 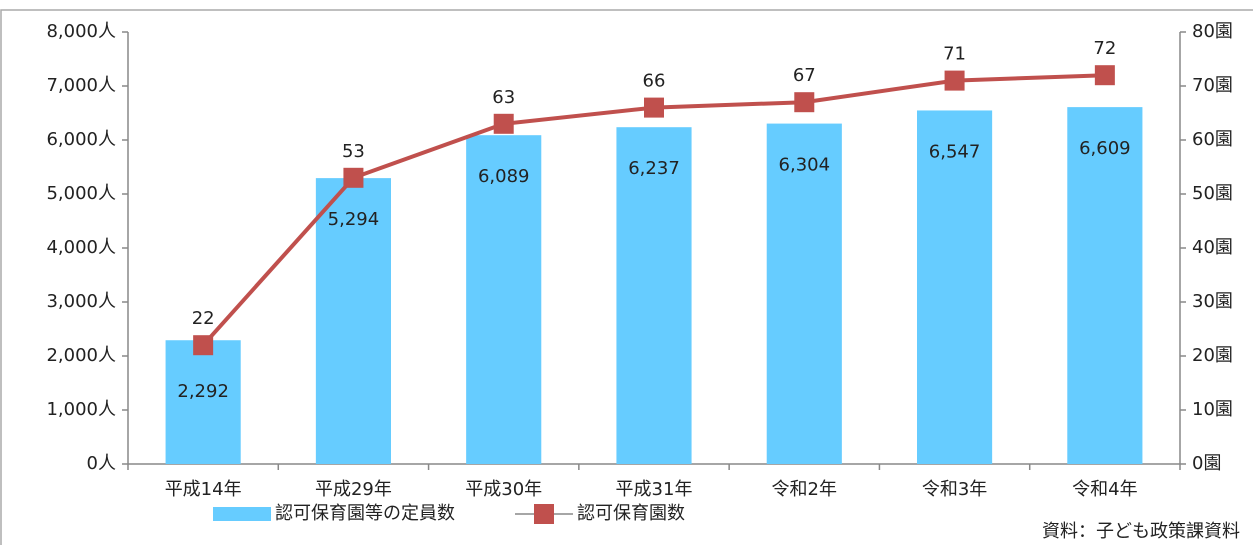 What do you see at coordinates (654, 489) in the screenshot?
I see `x-tick-label: 平成31年` at bounding box center [654, 489].